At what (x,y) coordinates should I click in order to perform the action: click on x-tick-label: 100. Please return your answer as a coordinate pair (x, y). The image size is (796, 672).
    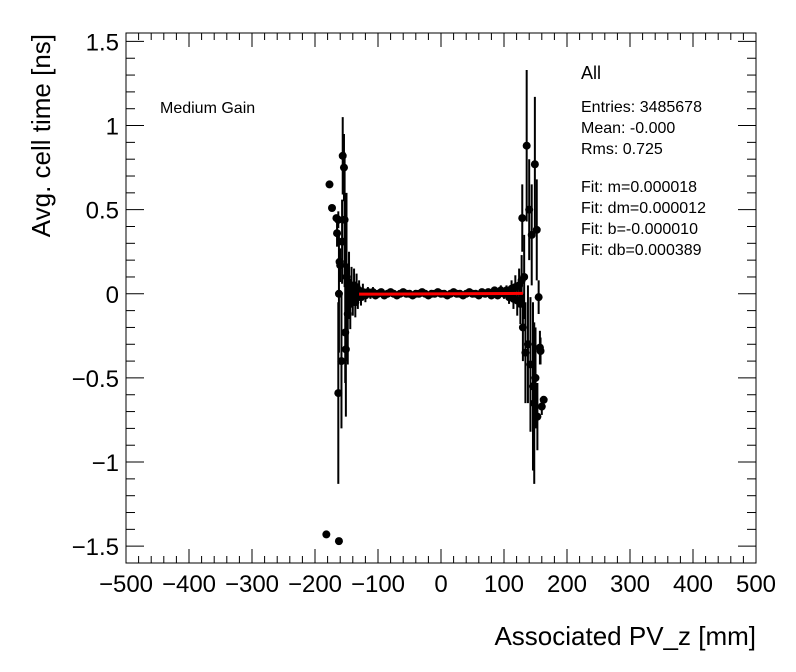
    Looking at the image, I should click on (504, 584).